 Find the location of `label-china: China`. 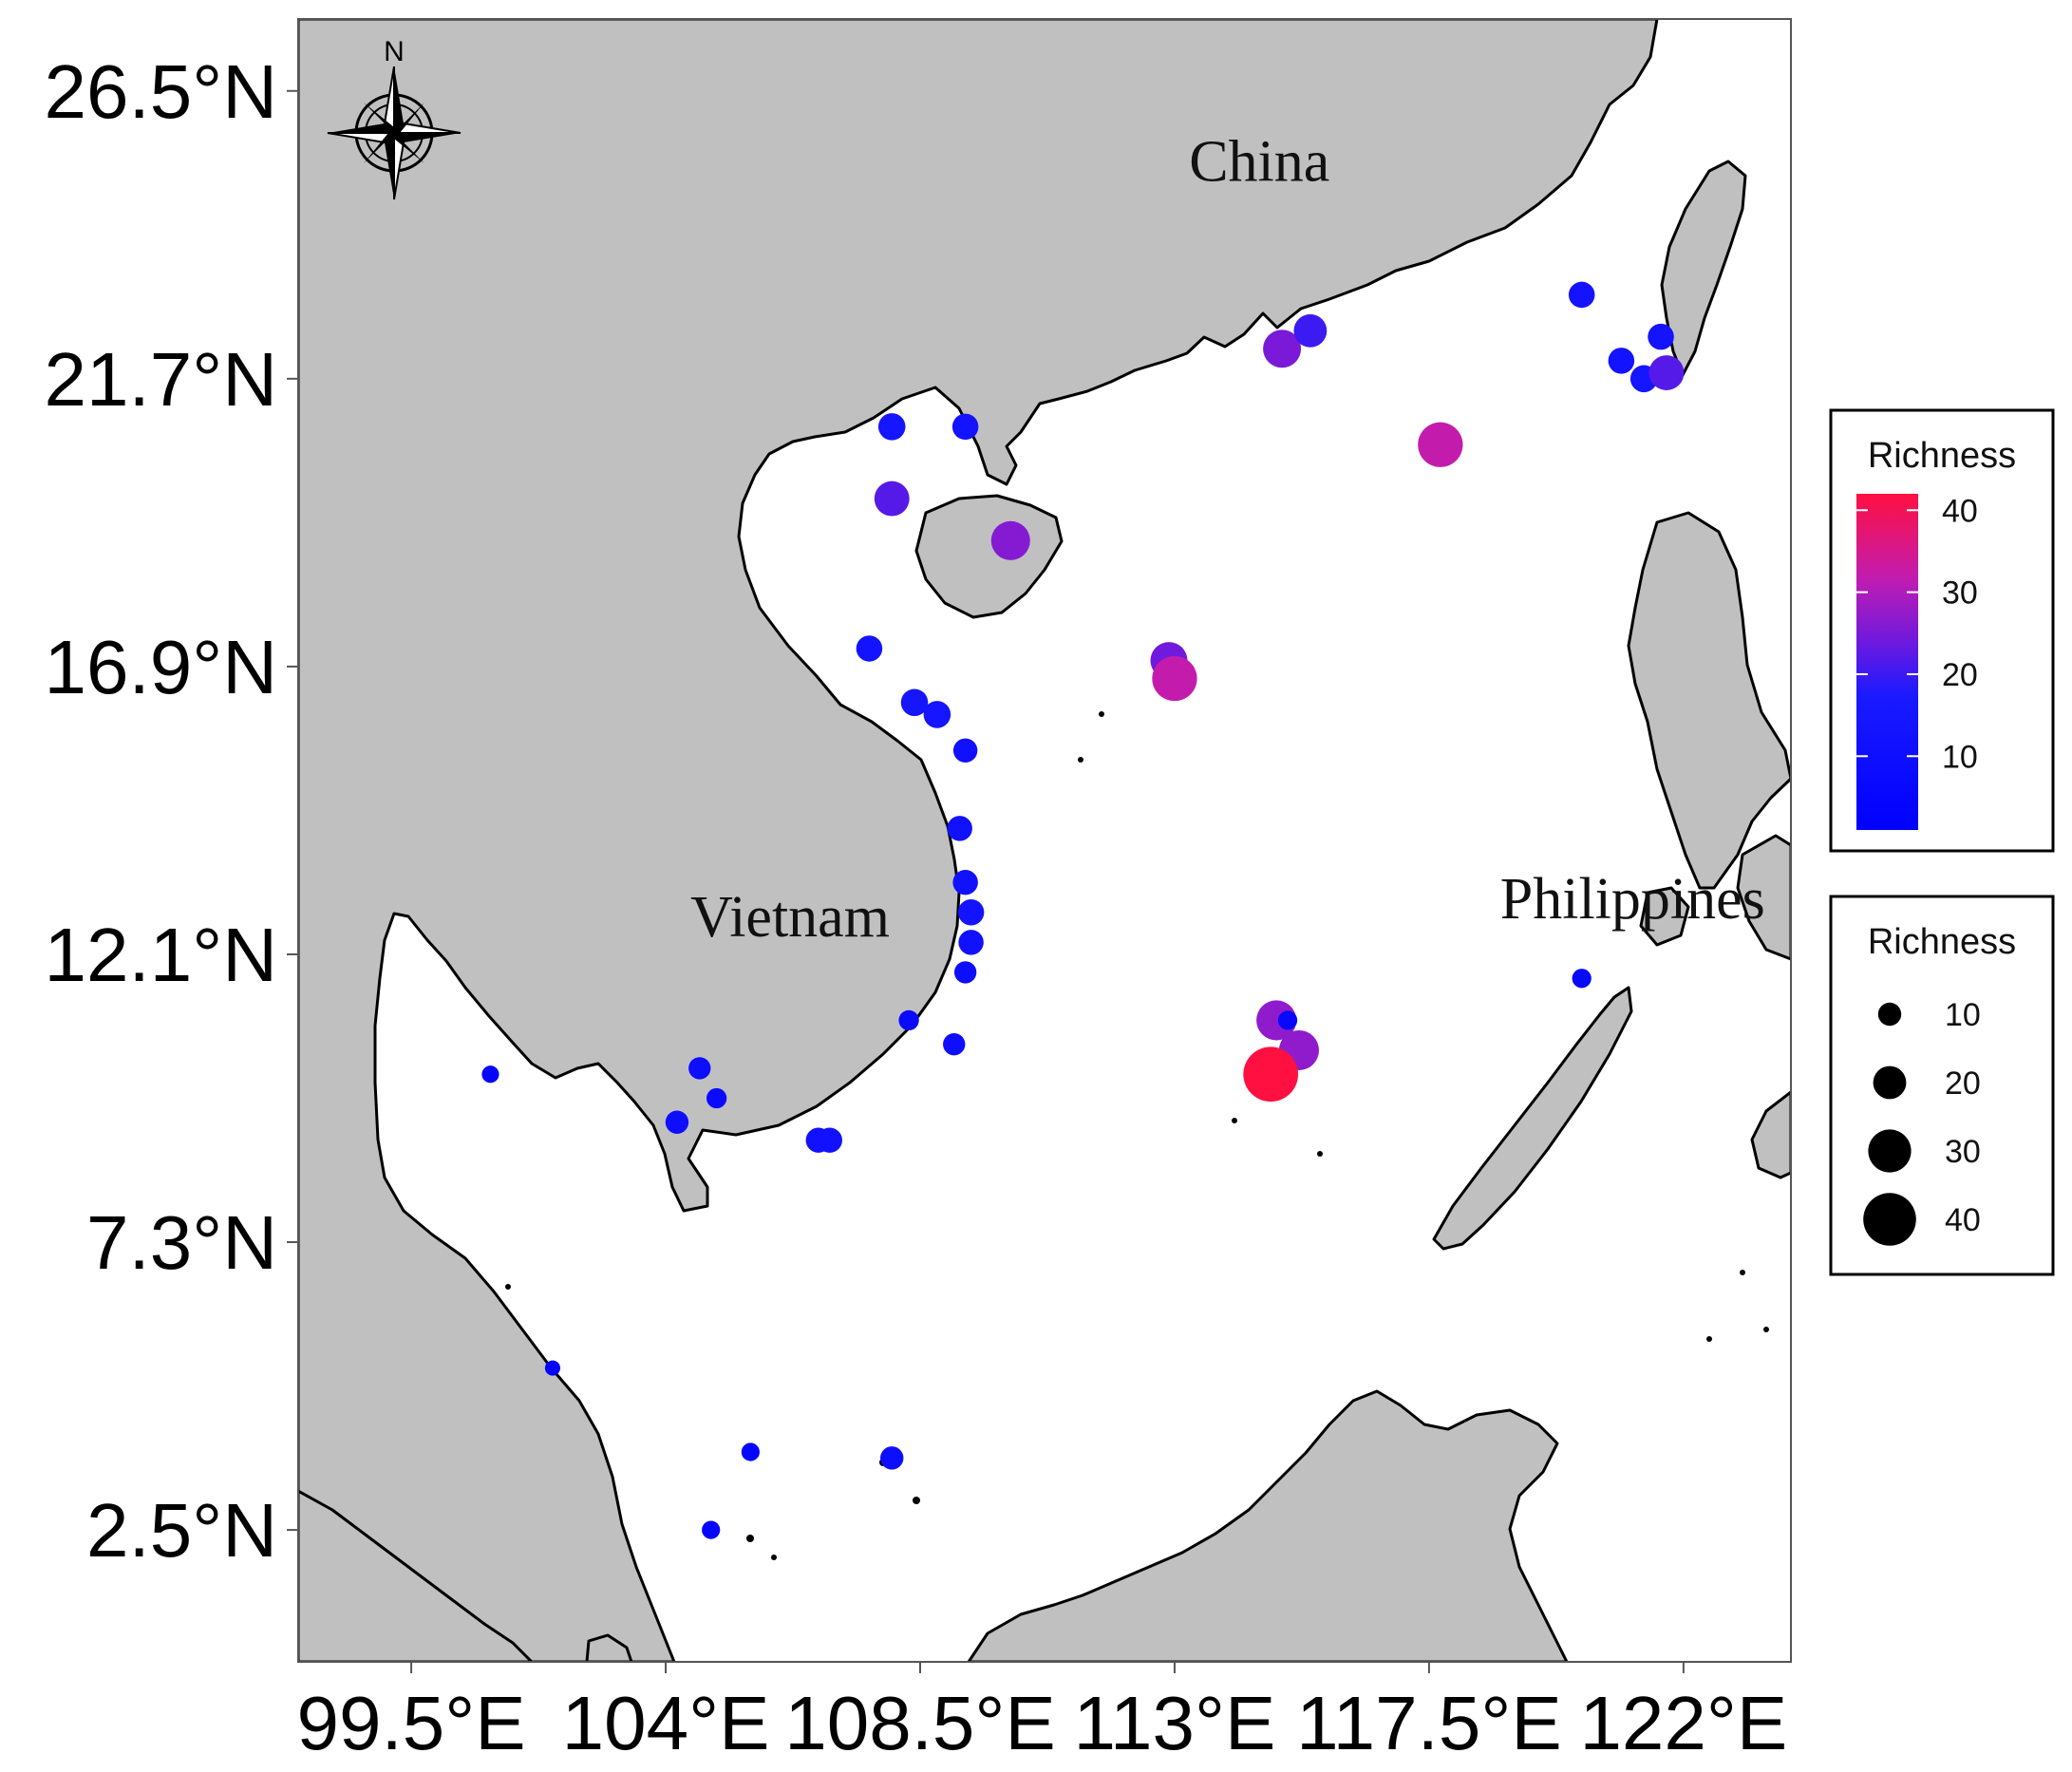

label-china: China is located at coordinates (1259, 161).